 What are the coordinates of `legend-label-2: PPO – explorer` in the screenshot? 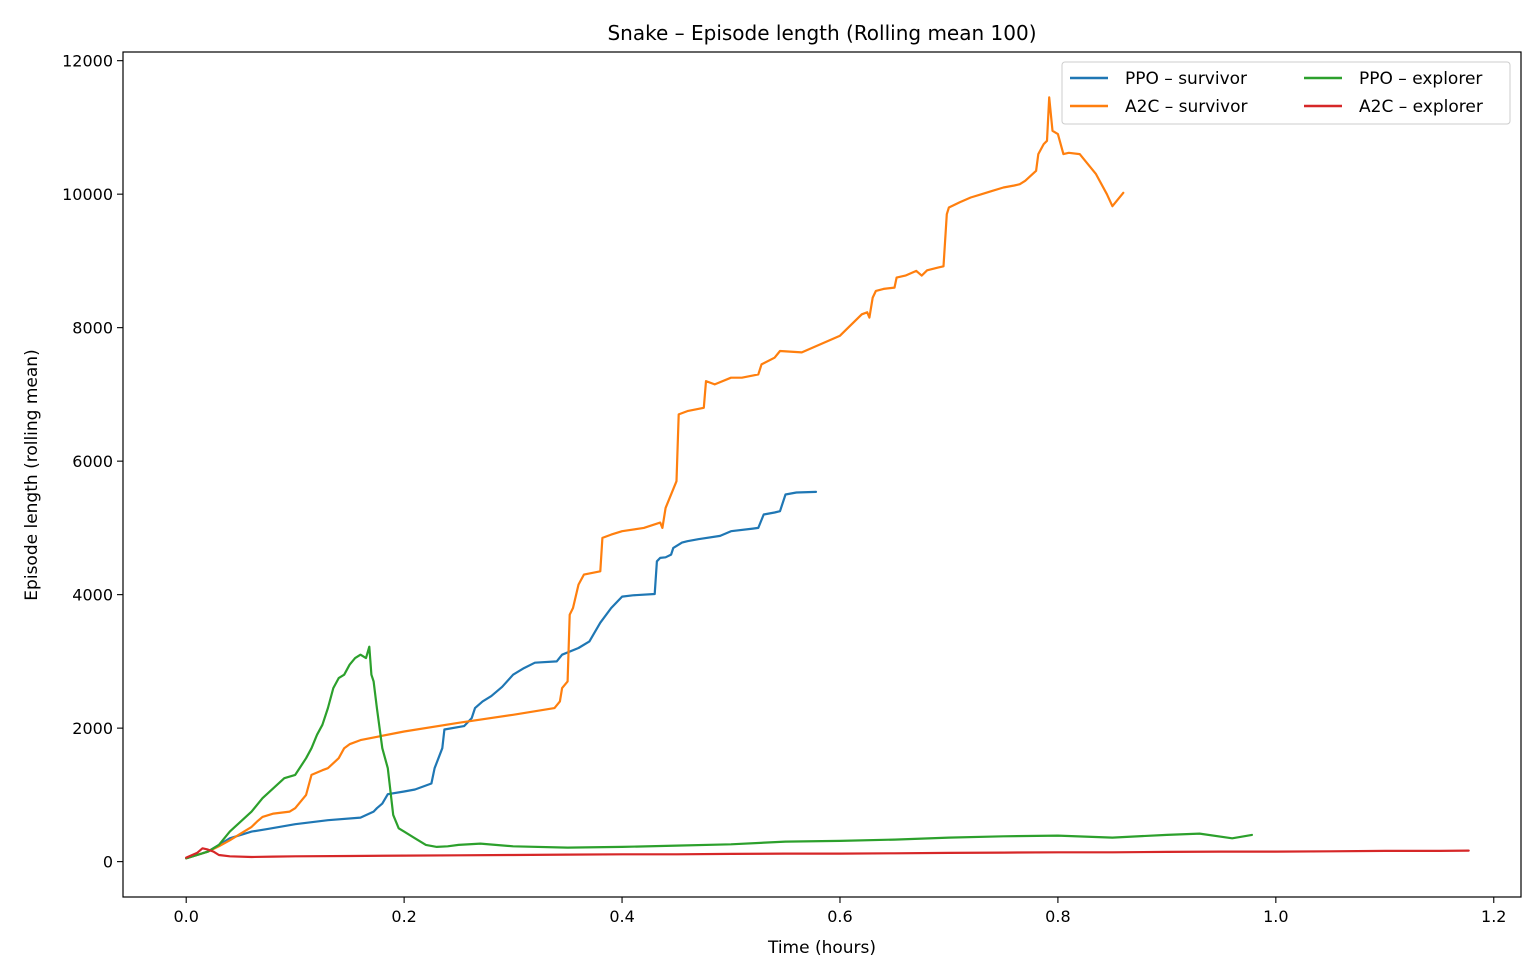 It's located at (1420, 79).